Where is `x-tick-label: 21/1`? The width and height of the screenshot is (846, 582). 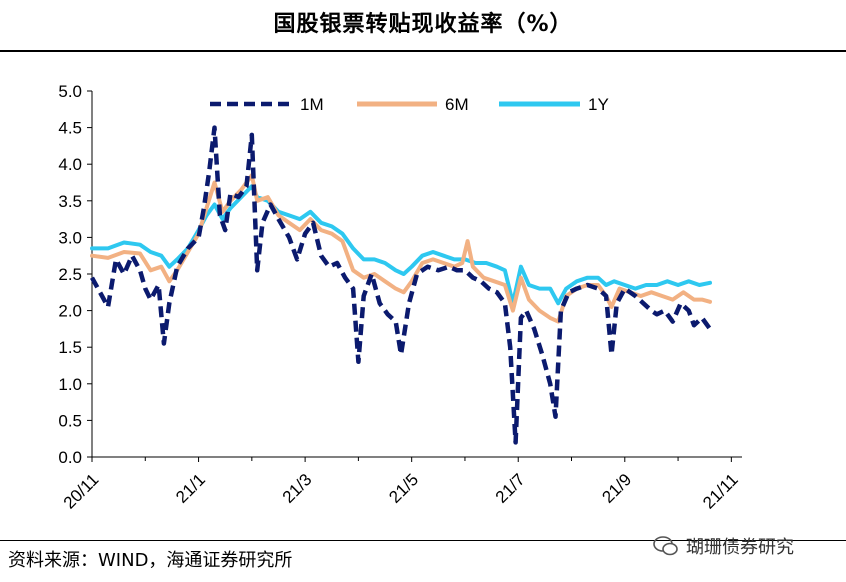 x-tick-label: 21/1 is located at coordinates (190, 488).